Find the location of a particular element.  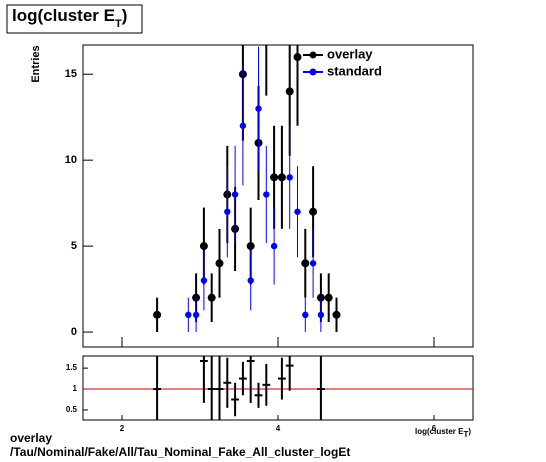

footer-line: overlay is located at coordinates (31, 438).